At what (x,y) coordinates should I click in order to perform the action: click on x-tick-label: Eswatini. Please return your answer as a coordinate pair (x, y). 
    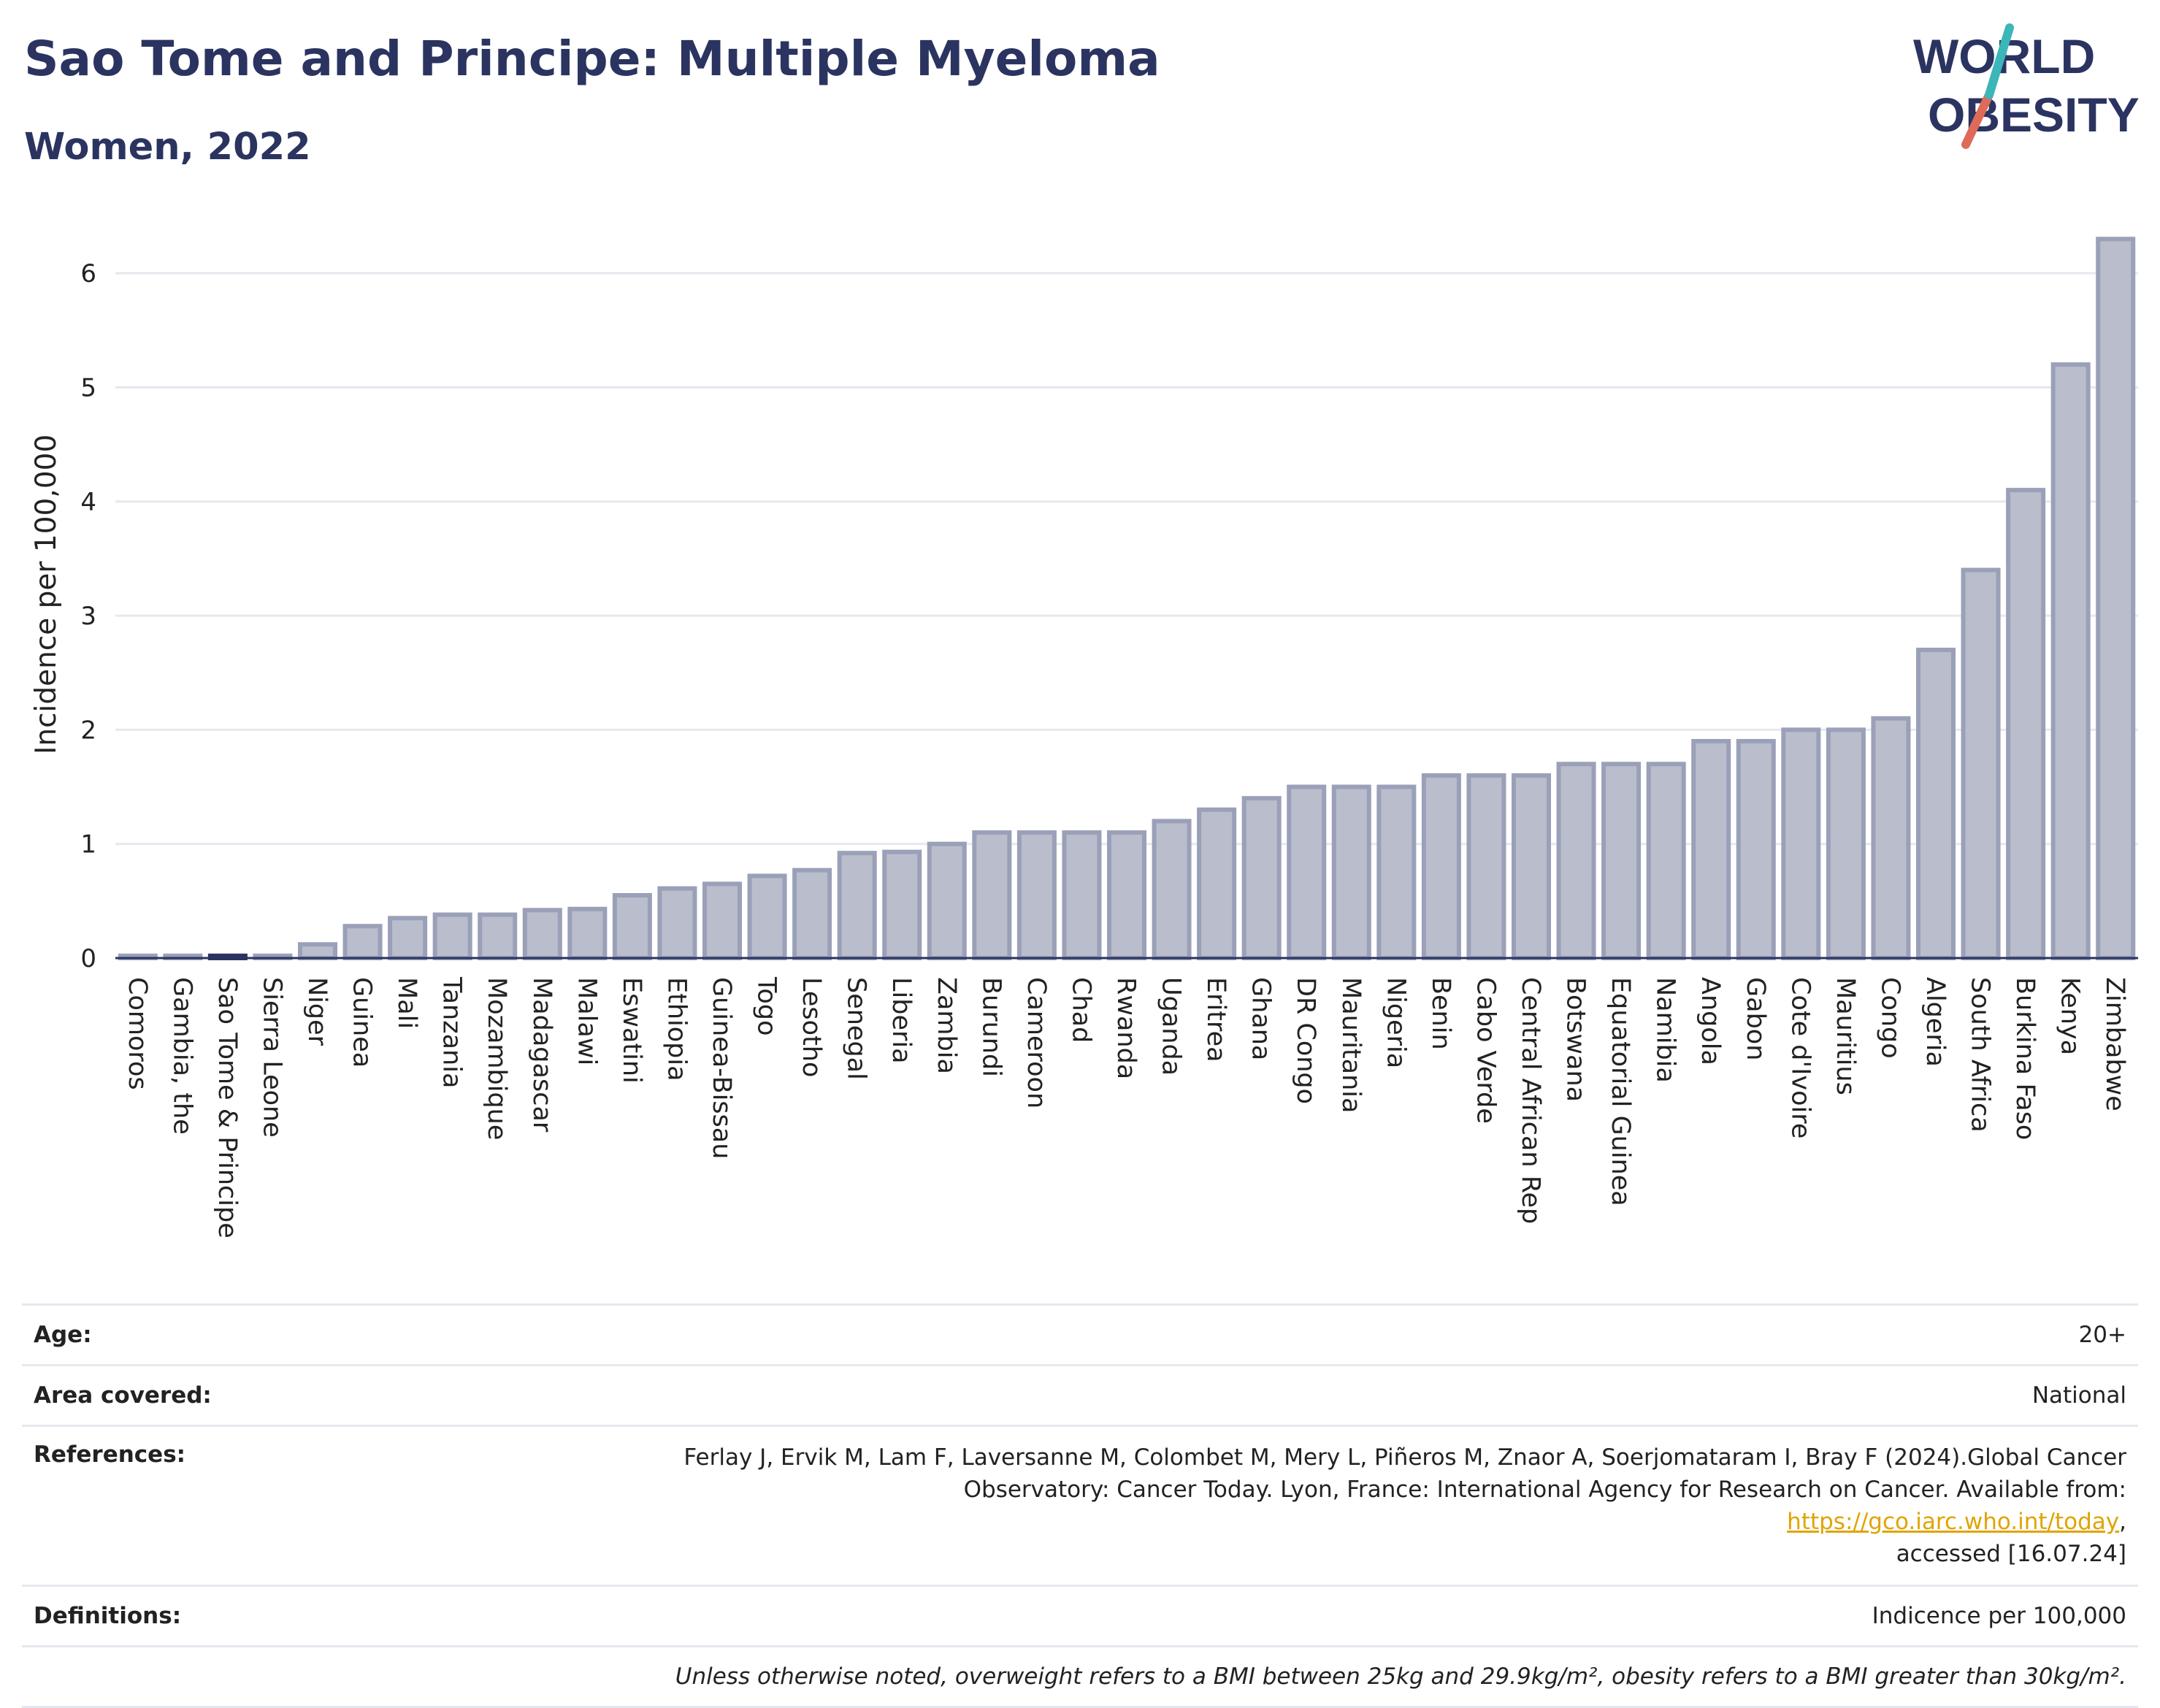
    Looking at the image, I should click on (631, 1030).